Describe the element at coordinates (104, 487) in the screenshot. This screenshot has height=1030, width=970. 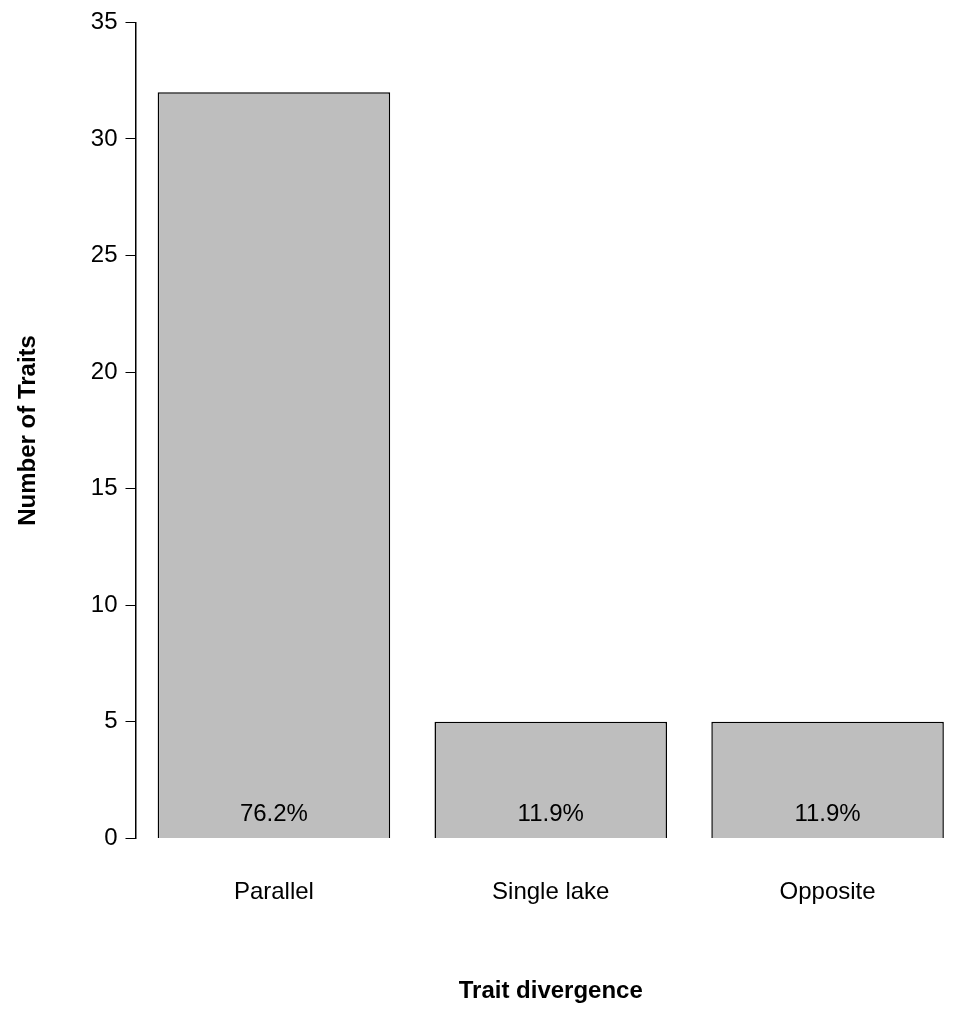
I see `y-tick-label: 15` at that location.